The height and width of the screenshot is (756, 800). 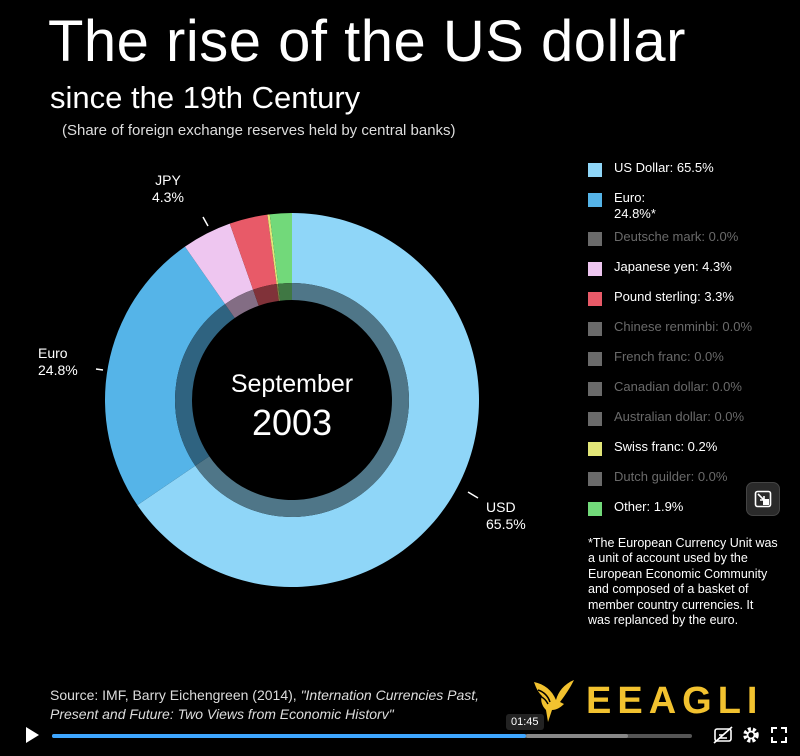 I want to click on legend-item-deutsche-mark: Deutsche mark: 0.0%, so click(x=690, y=244).